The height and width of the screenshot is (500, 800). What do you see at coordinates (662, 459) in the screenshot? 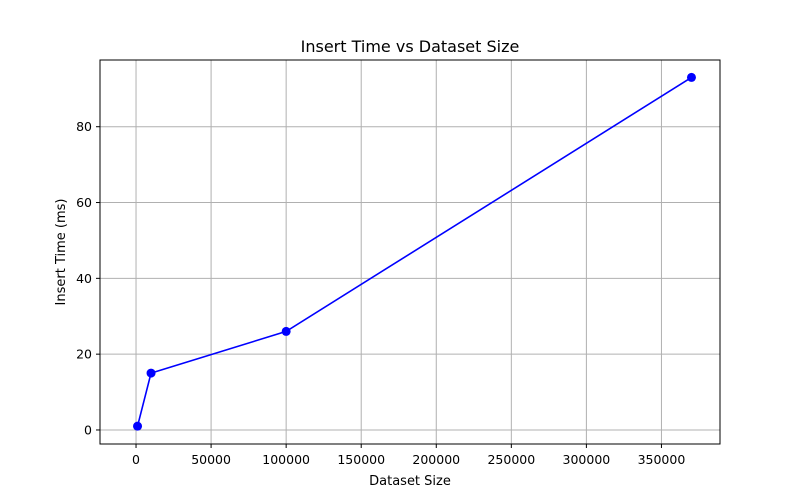
I see `x-tick-label: 350000` at bounding box center [662, 459].